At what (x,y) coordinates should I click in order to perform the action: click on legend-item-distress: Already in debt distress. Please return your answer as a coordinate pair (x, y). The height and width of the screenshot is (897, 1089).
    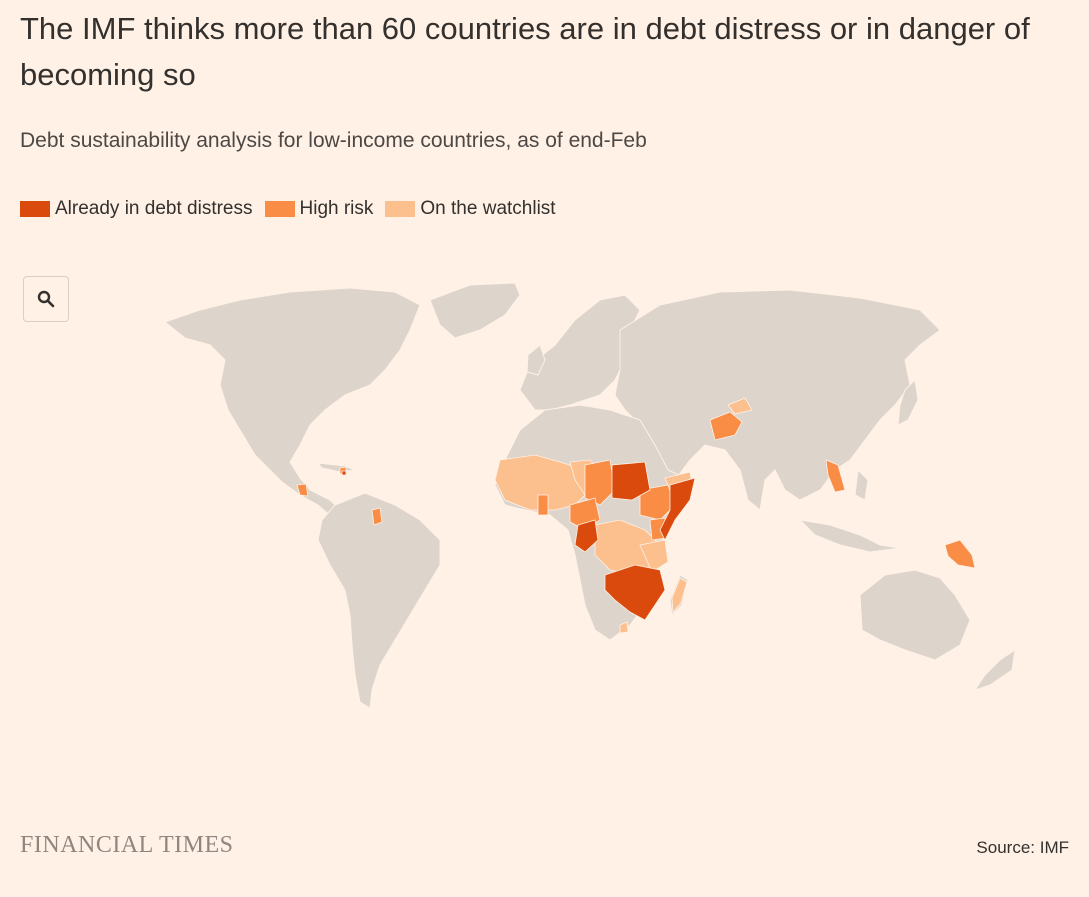
    Looking at the image, I should click on (136, 209).